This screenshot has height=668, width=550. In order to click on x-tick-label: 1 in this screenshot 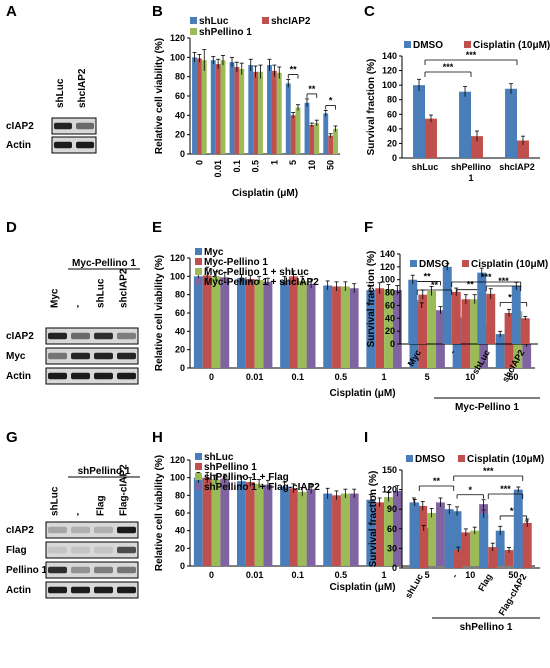, I will do `click(384, 575)`.